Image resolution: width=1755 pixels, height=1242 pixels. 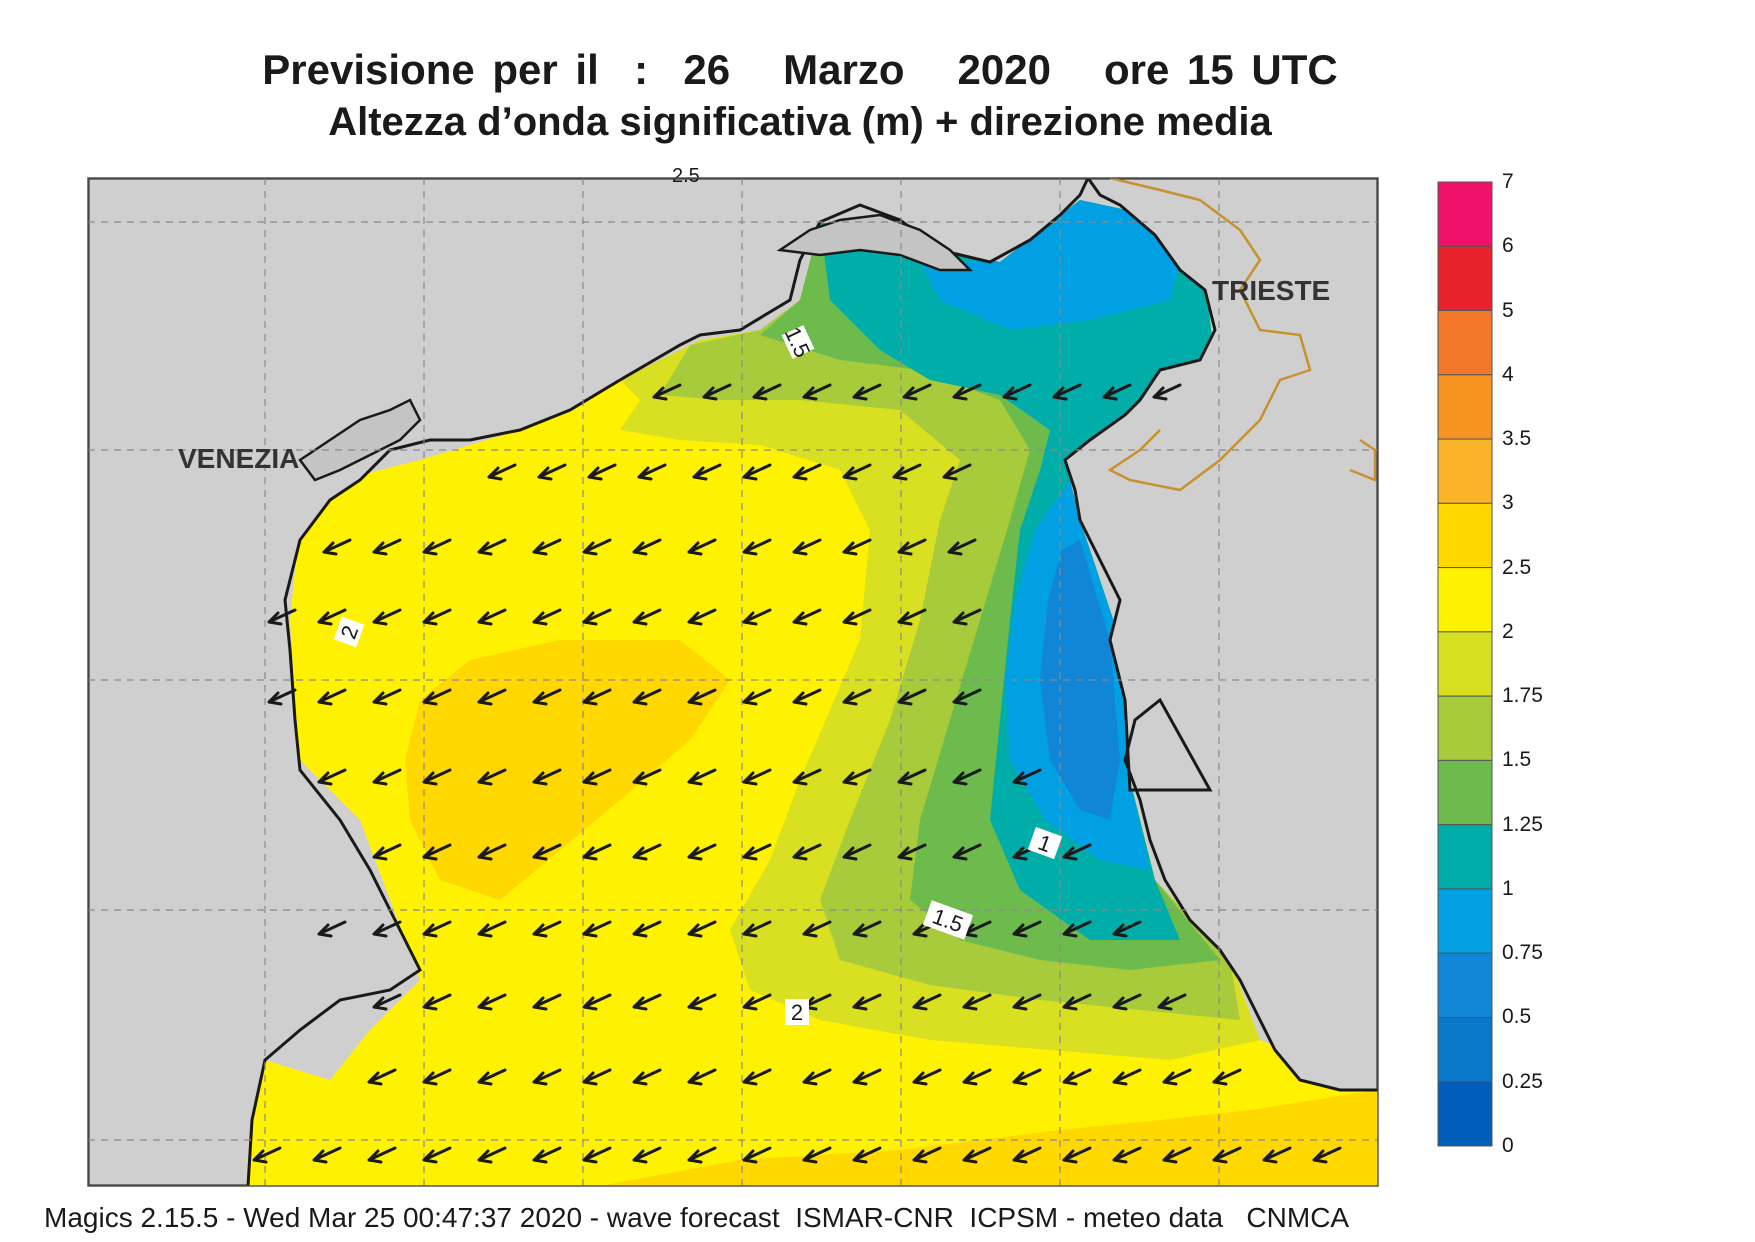 I want to click on contour-label-2-south: 2, so click(x=797, y=1012).